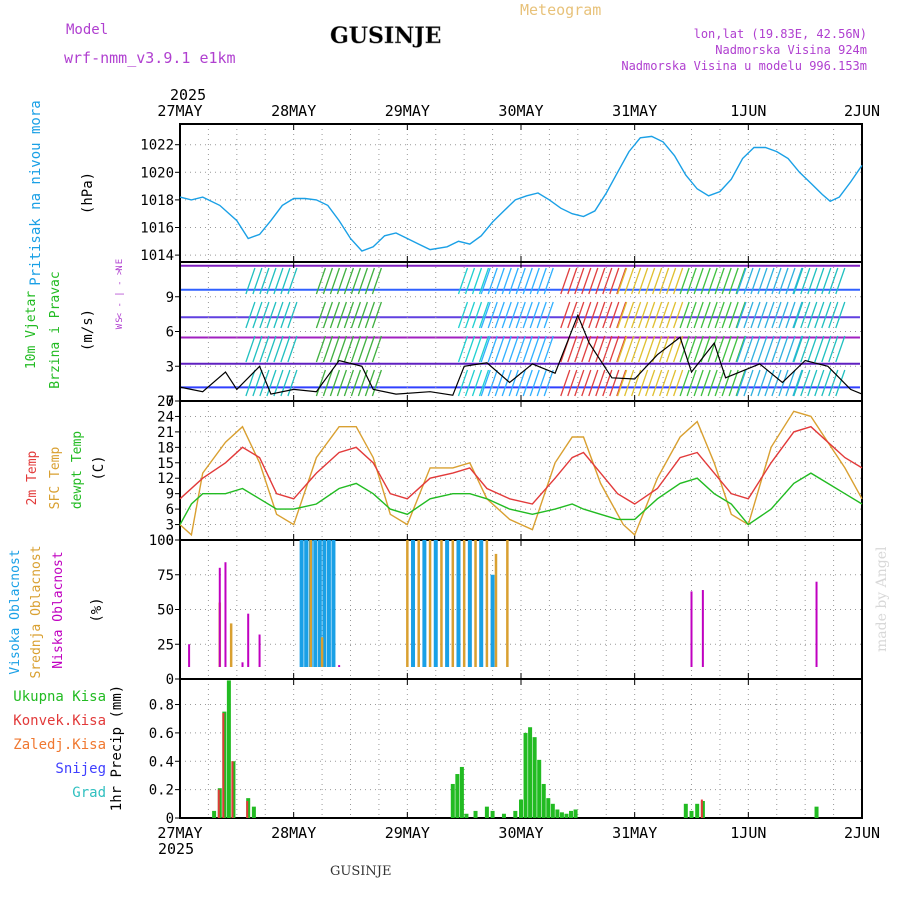 The width and height of the screenshot is (900, 900). What do you see at coordinates (748, 833) in the screenshot?
I see `date-tick-bottom: 1JUN` at bounding box center [748, 833].